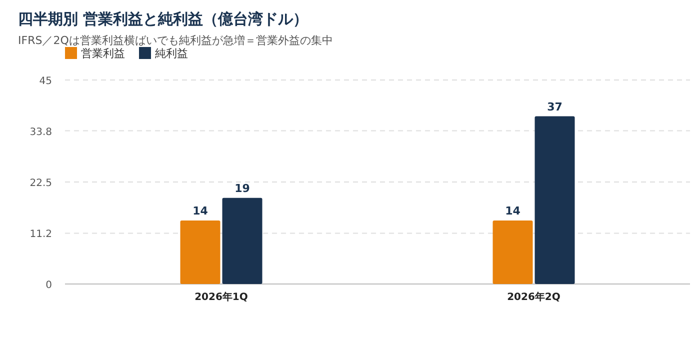 The height and width of the screenshot is (352, 696). Describe the element at coordinates (45, 81) in the screenshot. I see `y-tick-label: 45` at that location.